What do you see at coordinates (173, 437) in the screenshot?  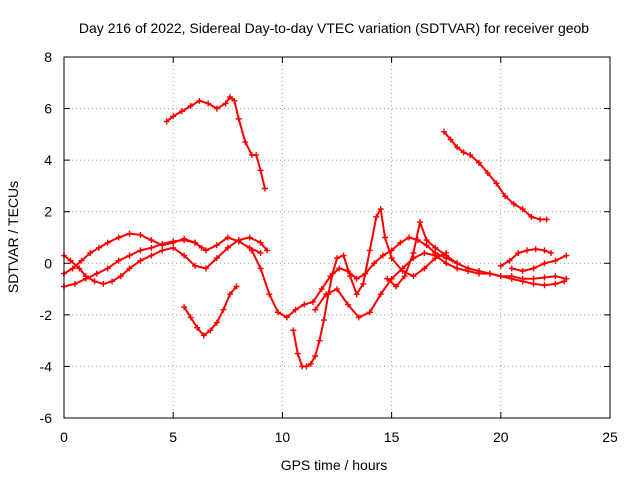 I see `x-tick-label: 5` at bounding box center [173, 437].